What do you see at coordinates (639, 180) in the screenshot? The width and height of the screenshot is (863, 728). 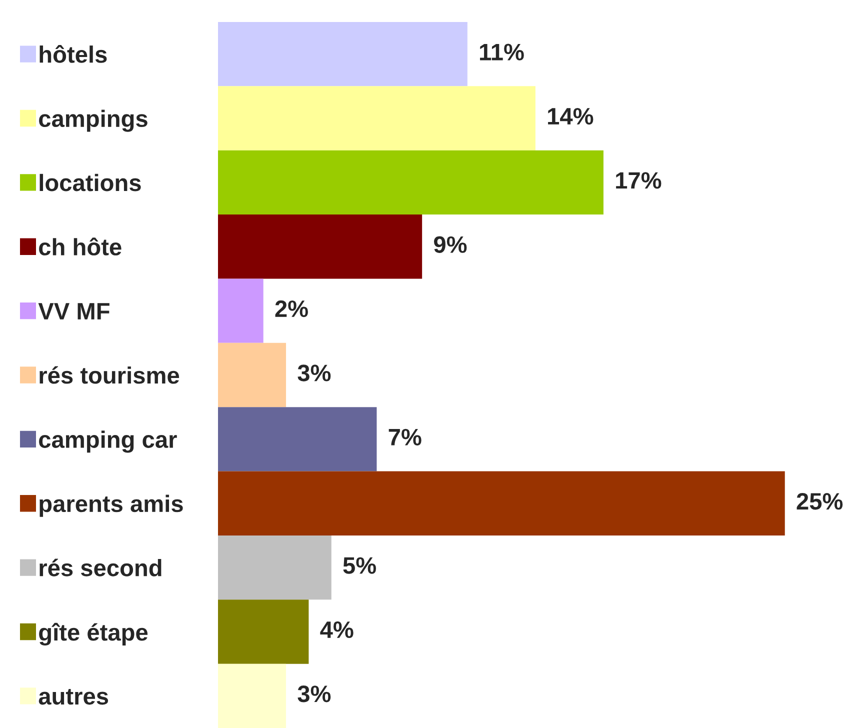 I see `data-label: 17%` at bounding box center [639, 180].